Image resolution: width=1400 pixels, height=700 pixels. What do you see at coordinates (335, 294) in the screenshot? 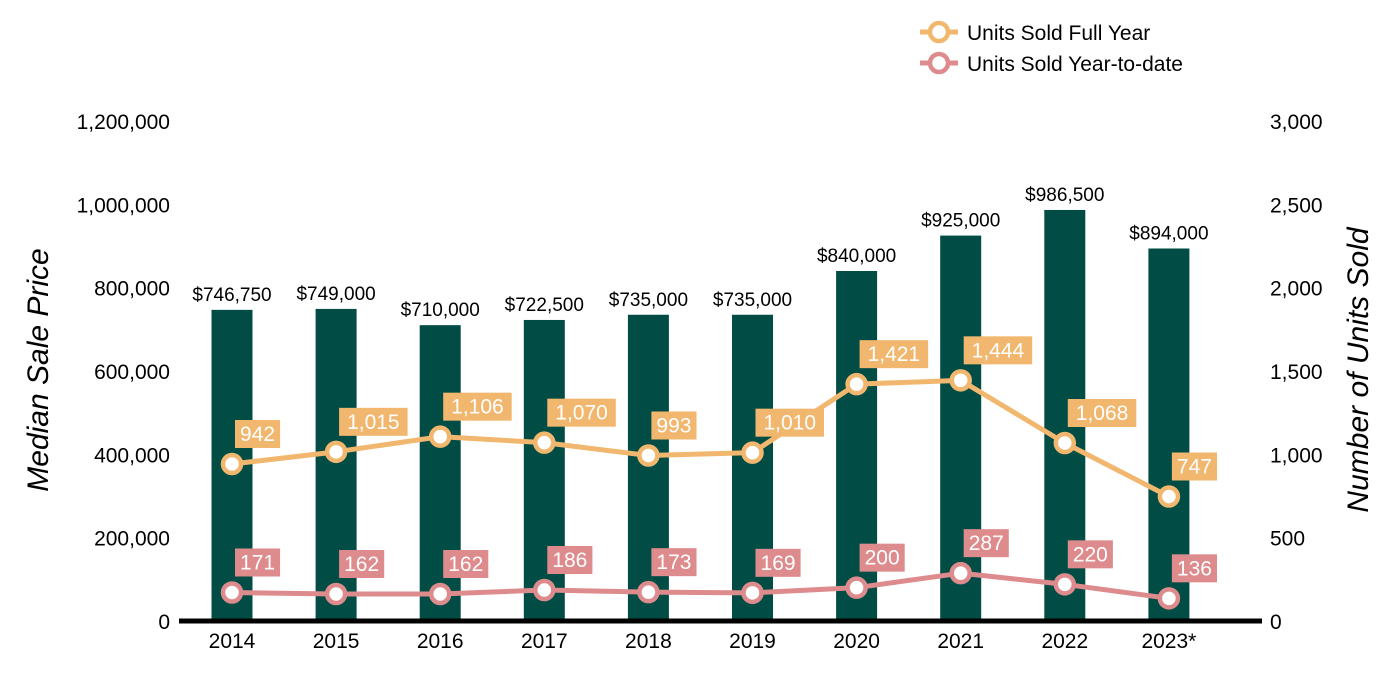
I see `price-bar-label: $749,000` at bounding box center [335, 294].